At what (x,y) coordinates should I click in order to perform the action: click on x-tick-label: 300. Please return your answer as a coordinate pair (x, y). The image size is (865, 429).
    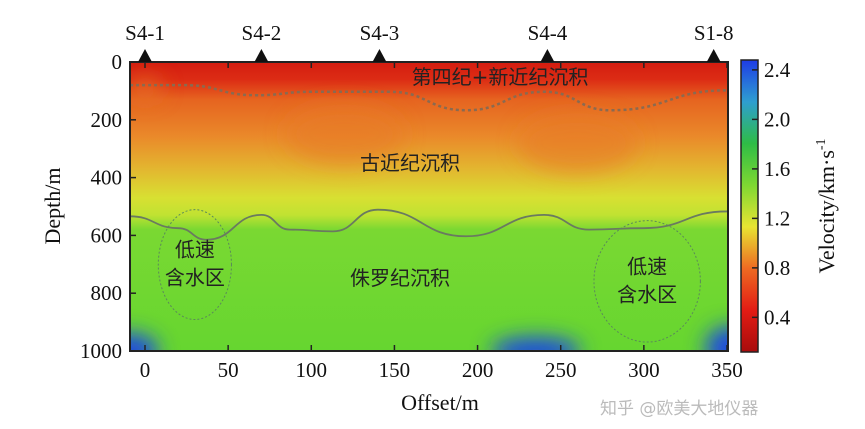
    Looking at the image, I should click on (644, 370).